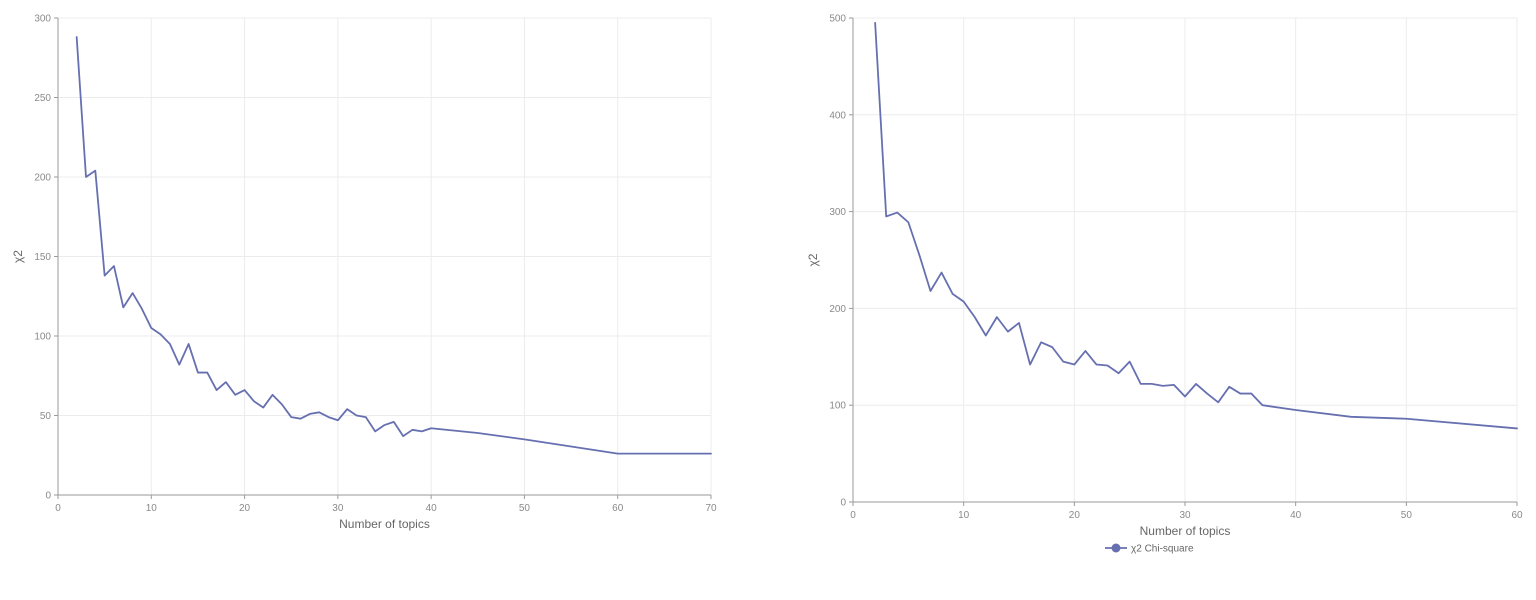 The width and height of the screenshot is (1536, 600). What do you see at coordinates (46, 416) in the screenshot?
I see `y-tick-label: 50` at bounding box center [46, 416].